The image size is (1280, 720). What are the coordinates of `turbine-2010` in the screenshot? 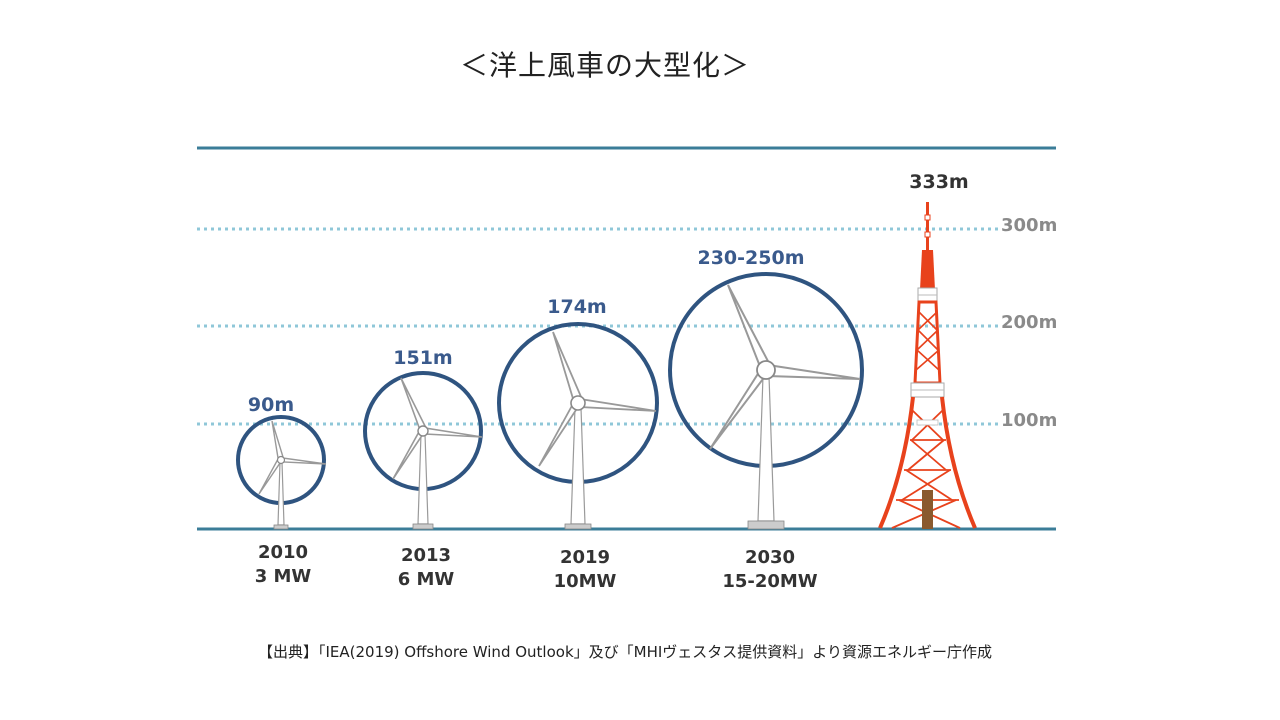 It's located at (281, 472).